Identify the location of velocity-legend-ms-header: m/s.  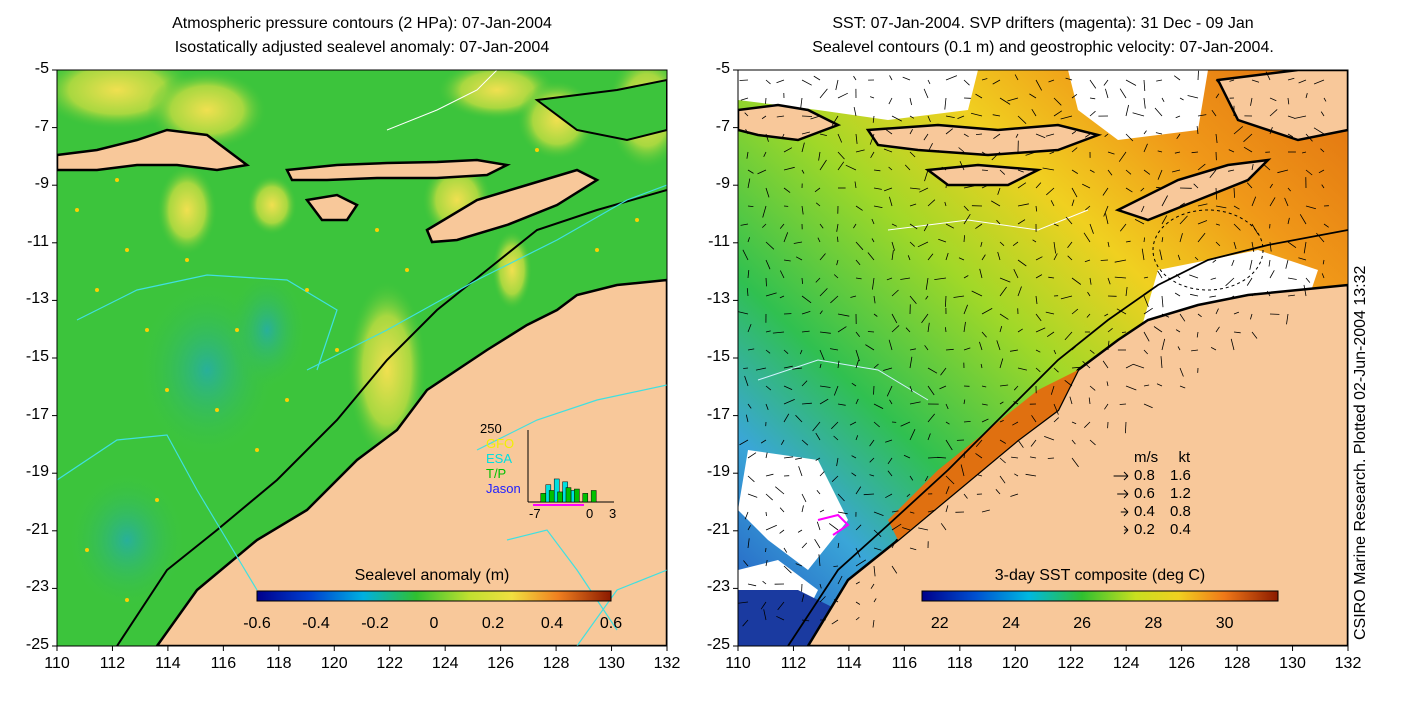
(1146, 457).